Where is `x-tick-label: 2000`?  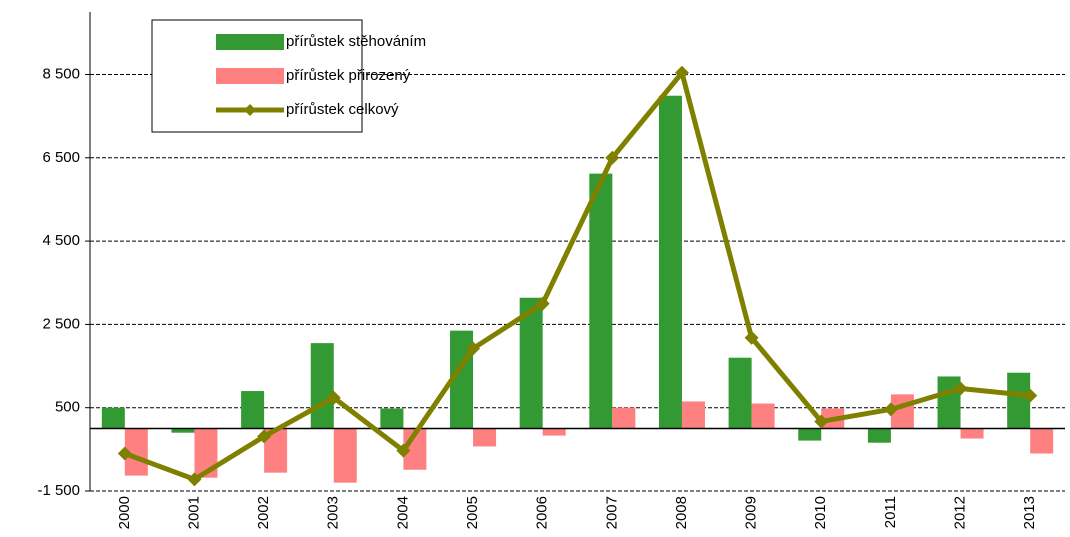 x-tick-label: 2000 is located at coordinates (124, 512).